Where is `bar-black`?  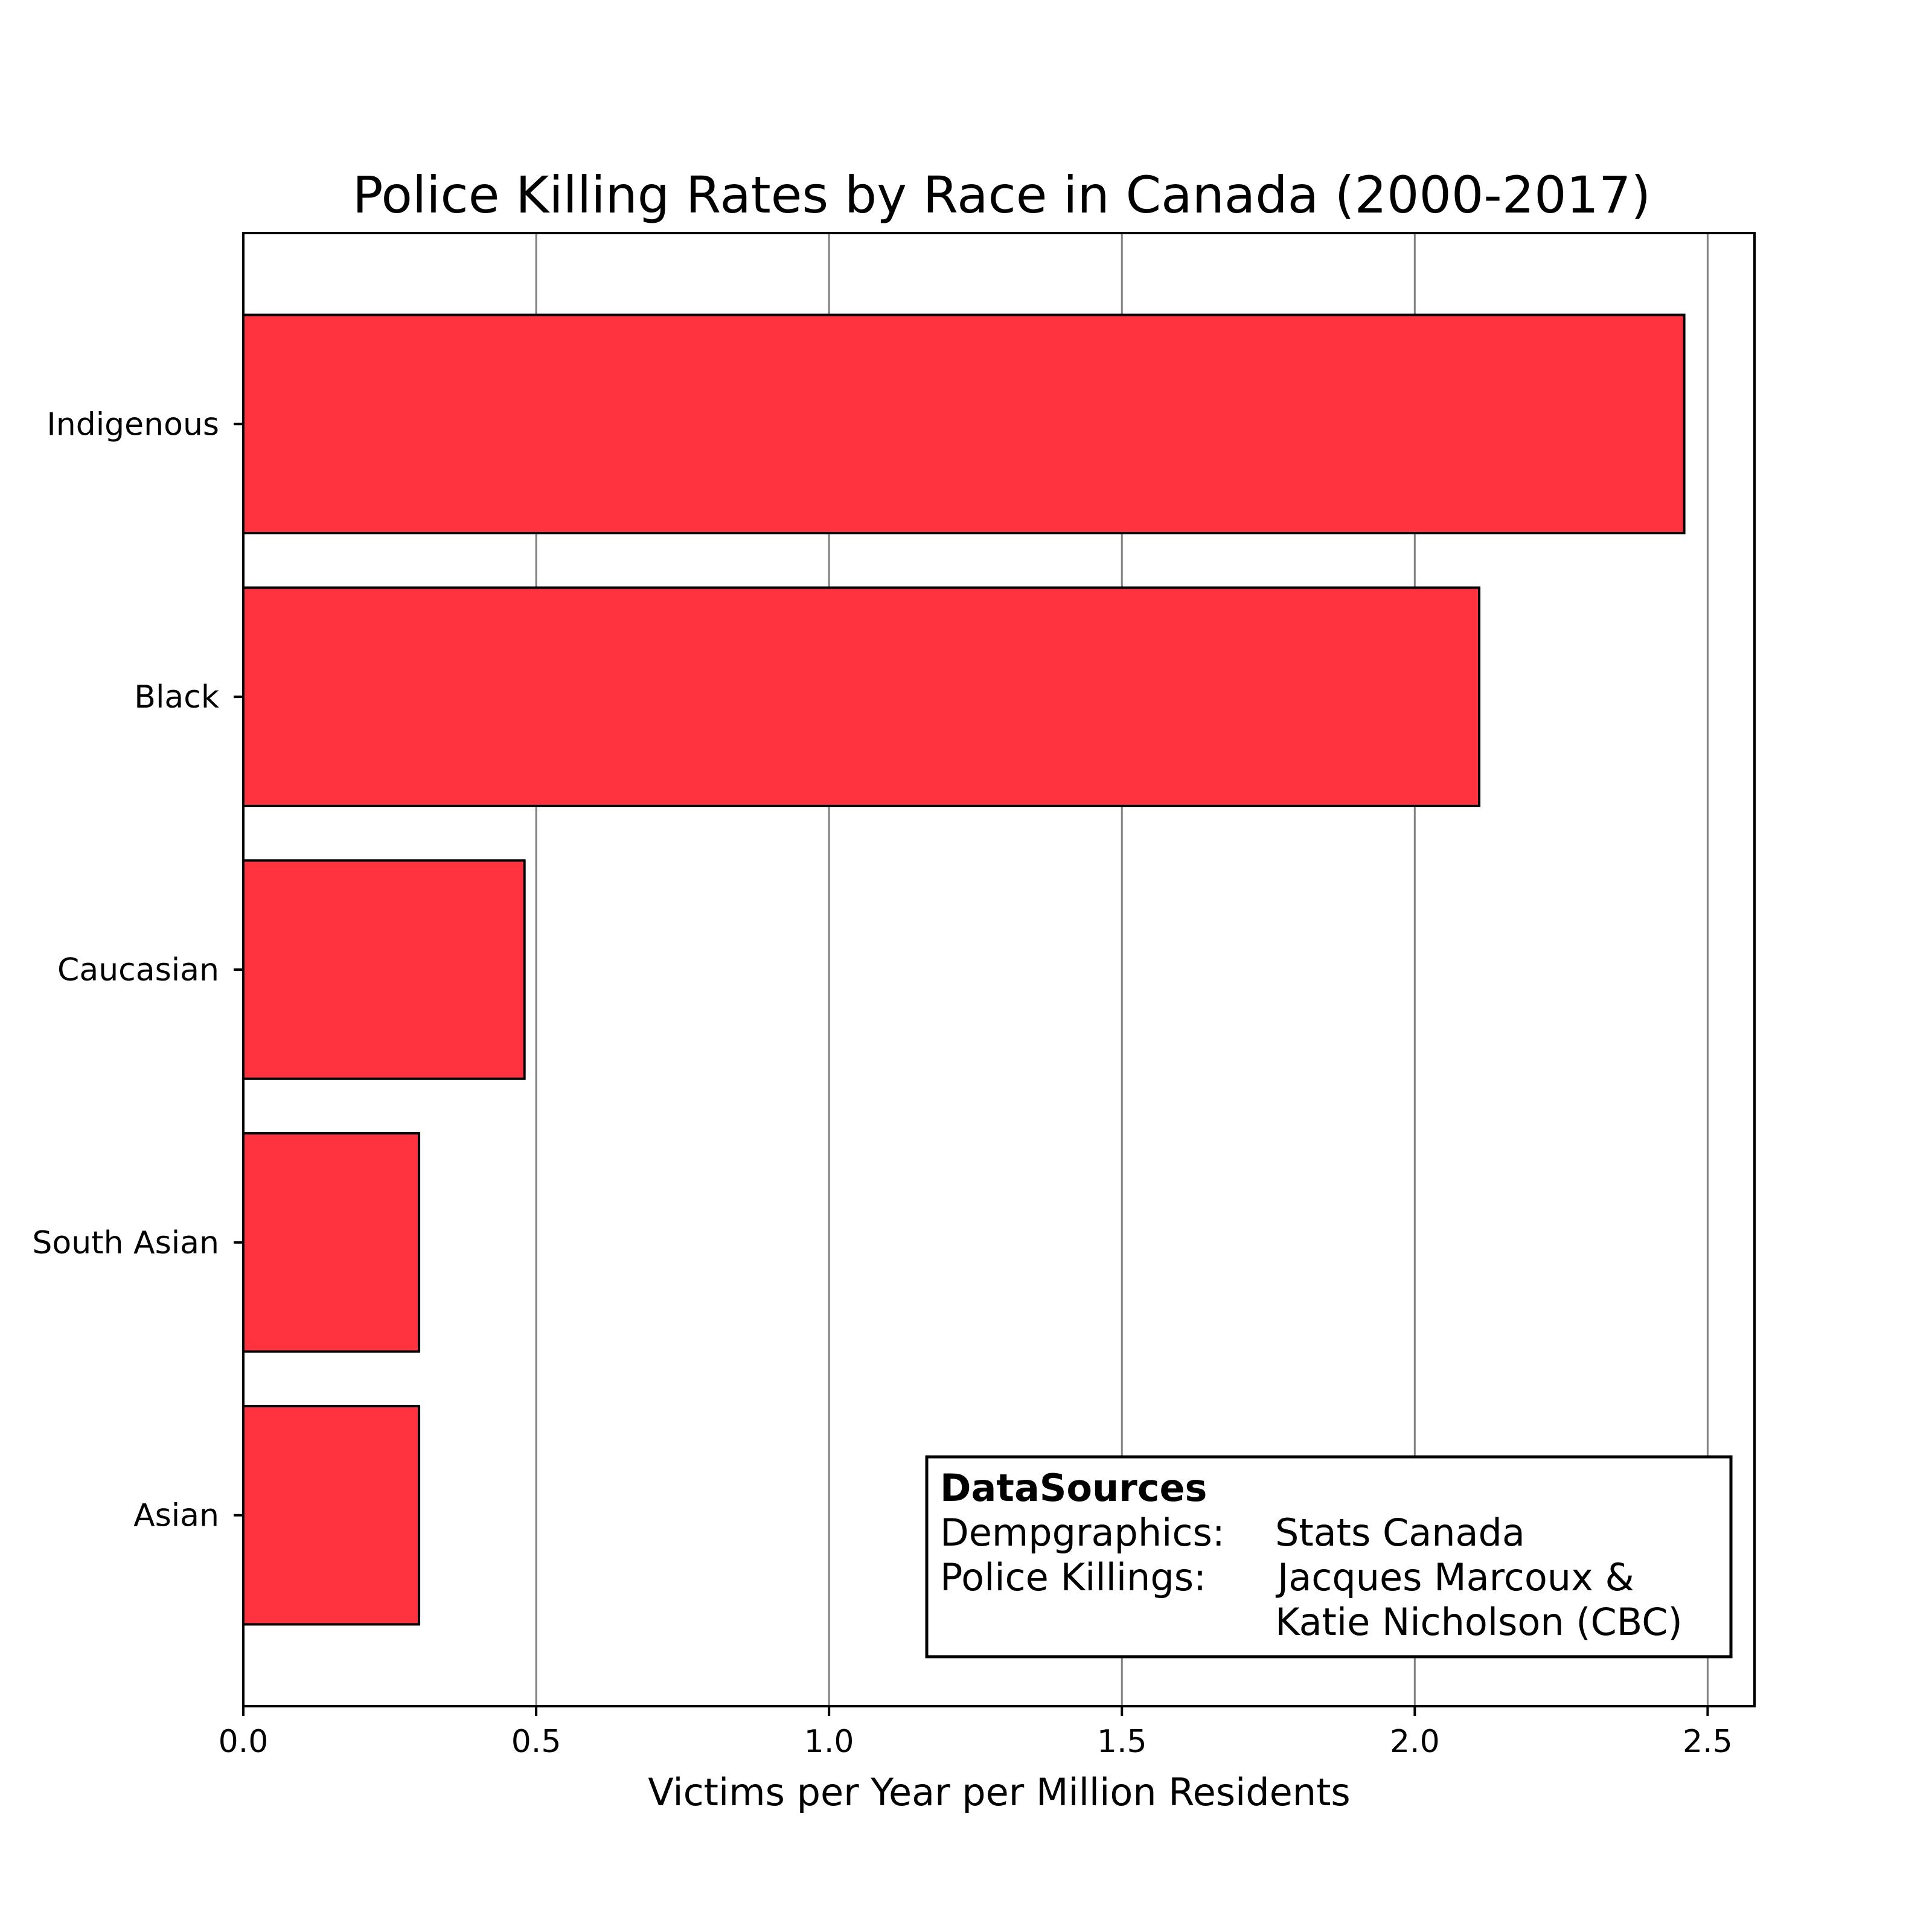 bar-black is located at coordinates (861, 697).